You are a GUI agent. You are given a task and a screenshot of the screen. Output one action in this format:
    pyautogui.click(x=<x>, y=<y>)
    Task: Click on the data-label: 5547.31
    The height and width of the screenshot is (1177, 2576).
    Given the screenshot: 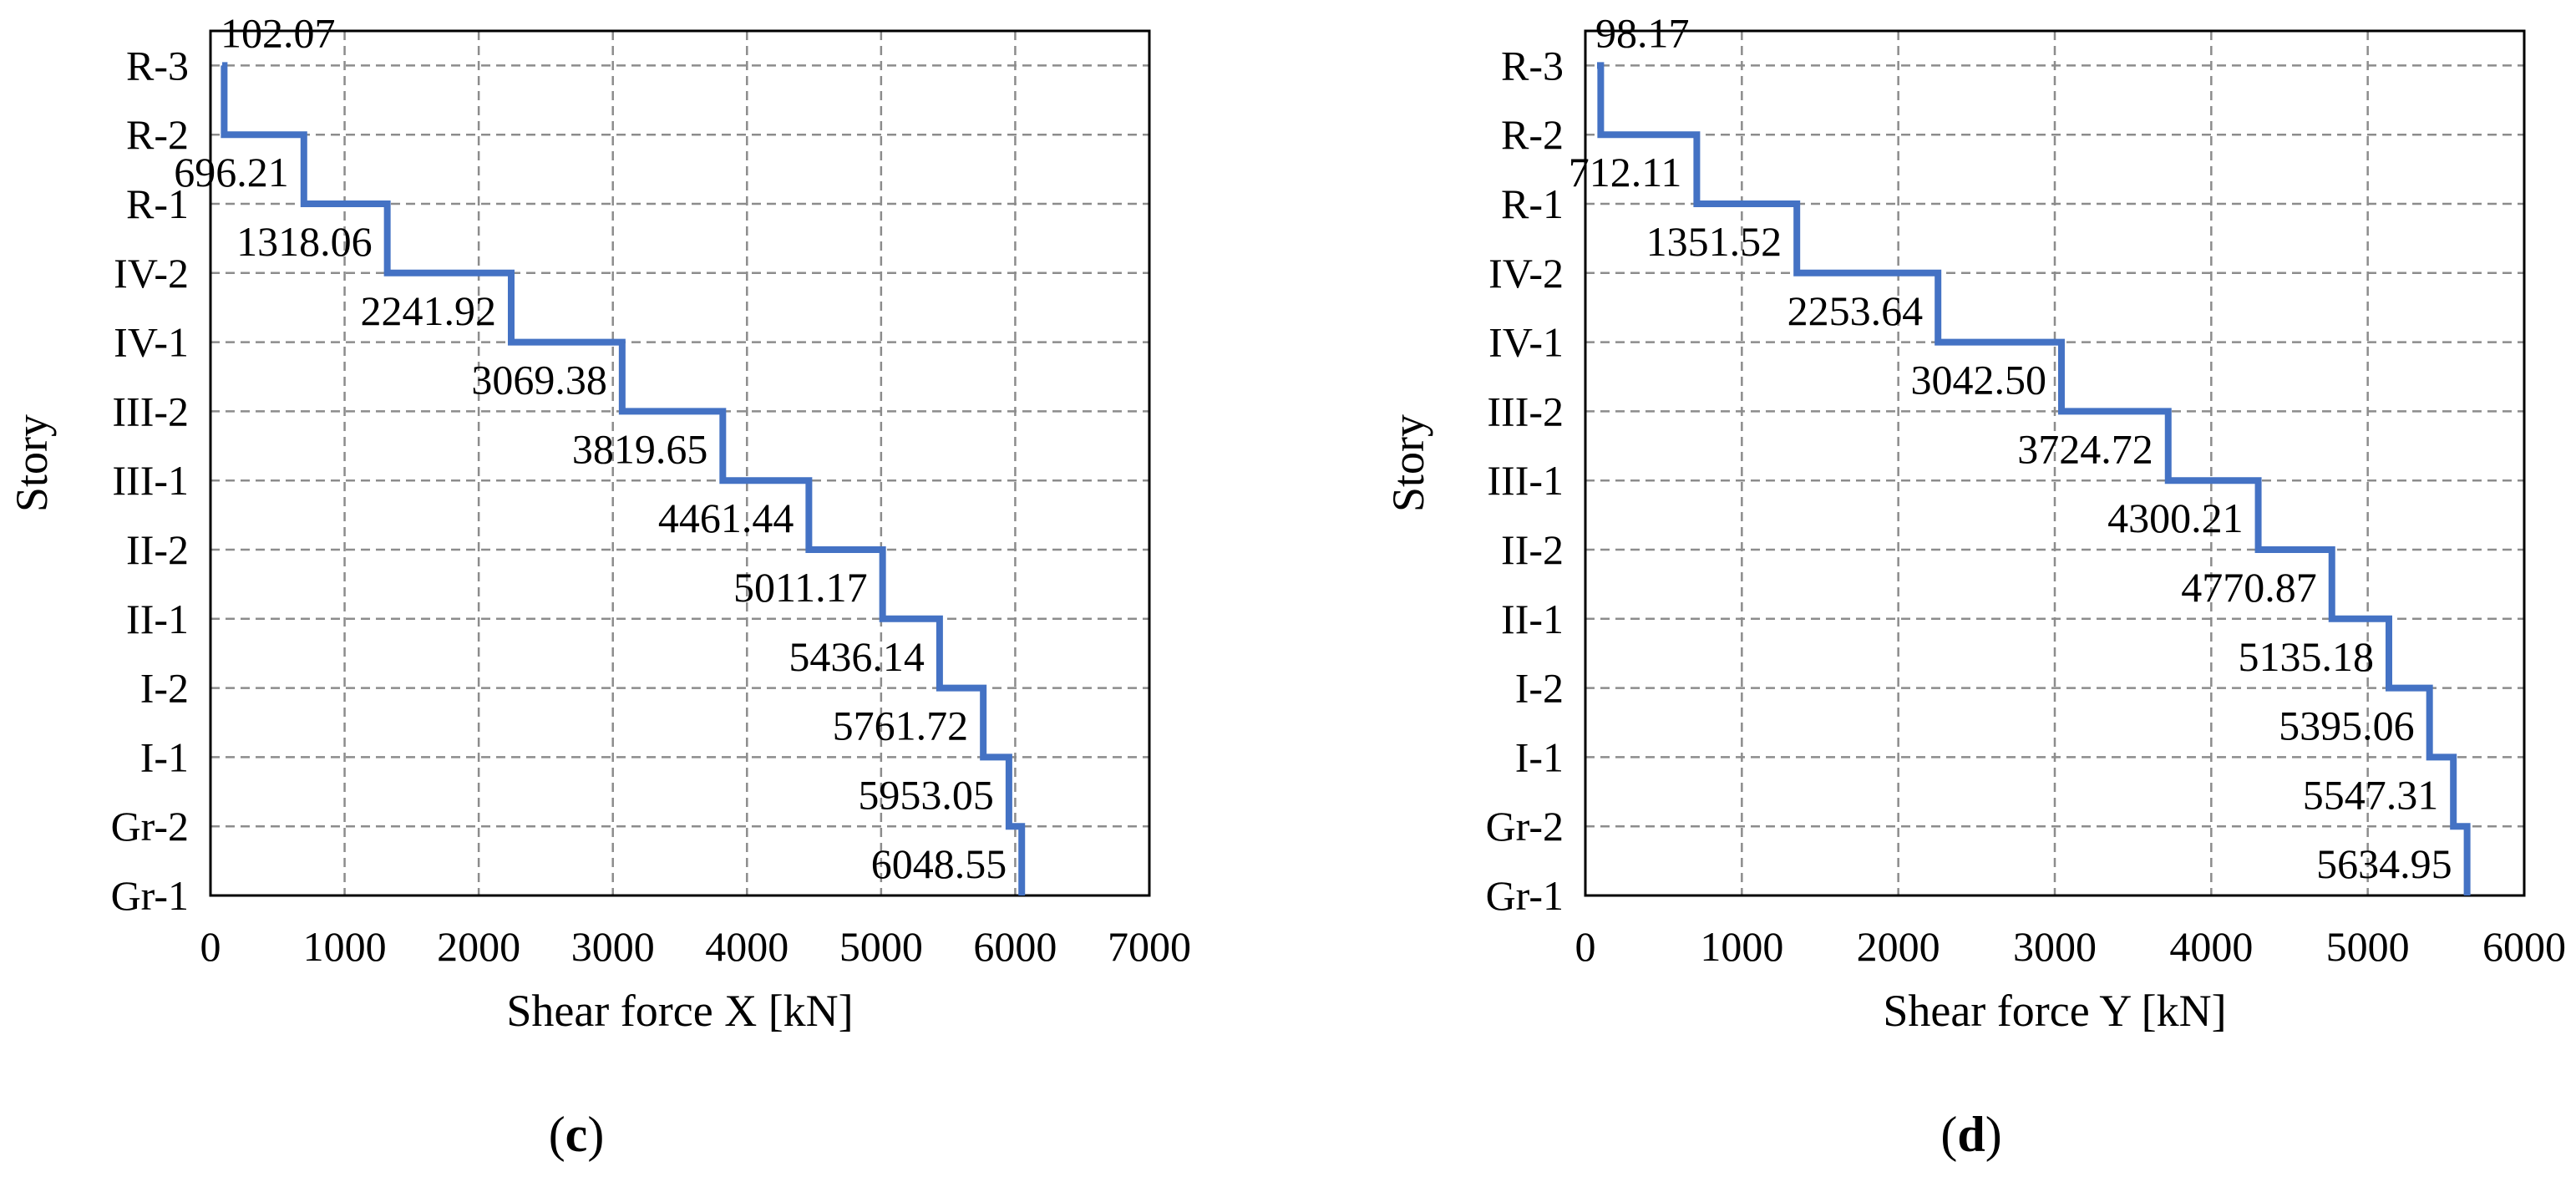 What is the action you would take?
    pyautogui.click(x=2371, y=794)
    